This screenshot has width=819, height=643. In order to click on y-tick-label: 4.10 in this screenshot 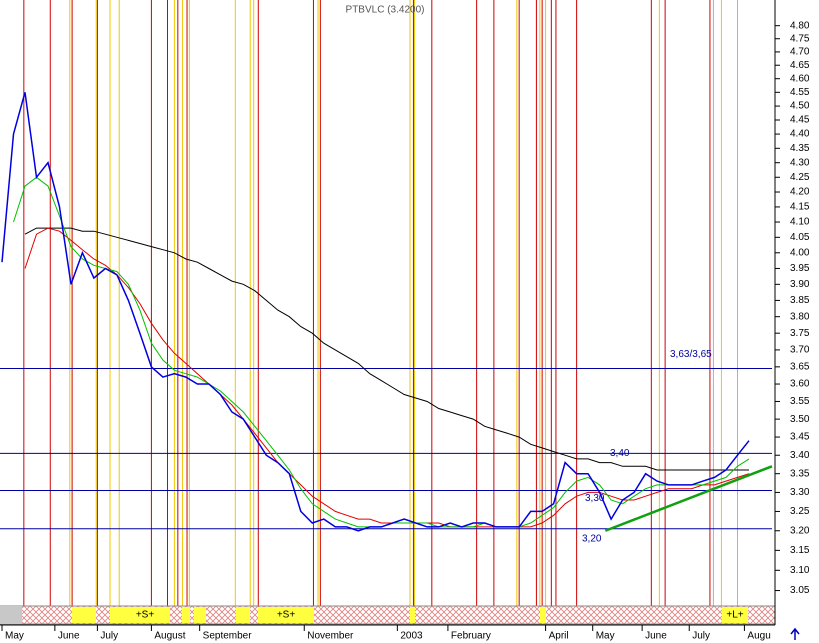, I will do `click(800, 222)`.